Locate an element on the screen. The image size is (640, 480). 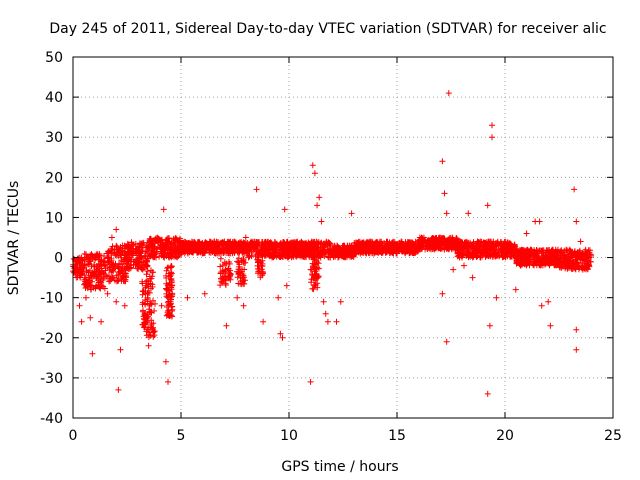
y-tick-label: 30 is located at coordinates (54, 138).